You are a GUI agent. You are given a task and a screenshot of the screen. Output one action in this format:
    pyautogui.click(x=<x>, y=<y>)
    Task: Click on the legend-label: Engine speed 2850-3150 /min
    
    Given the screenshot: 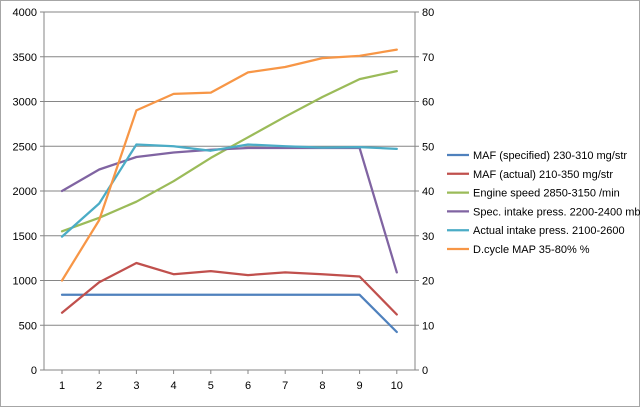 What is the action you would take?
    pyautogui.click(x=546, y=194)
    